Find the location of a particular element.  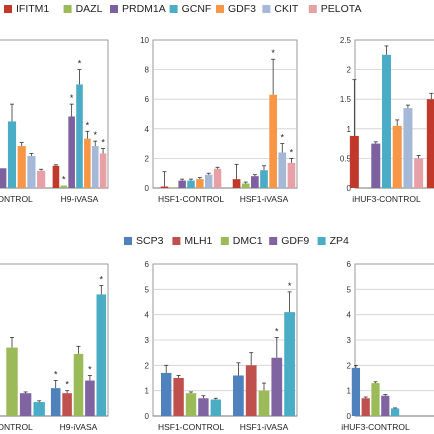

y-tick-label: 0.5 is located at coordinates (346, 158).